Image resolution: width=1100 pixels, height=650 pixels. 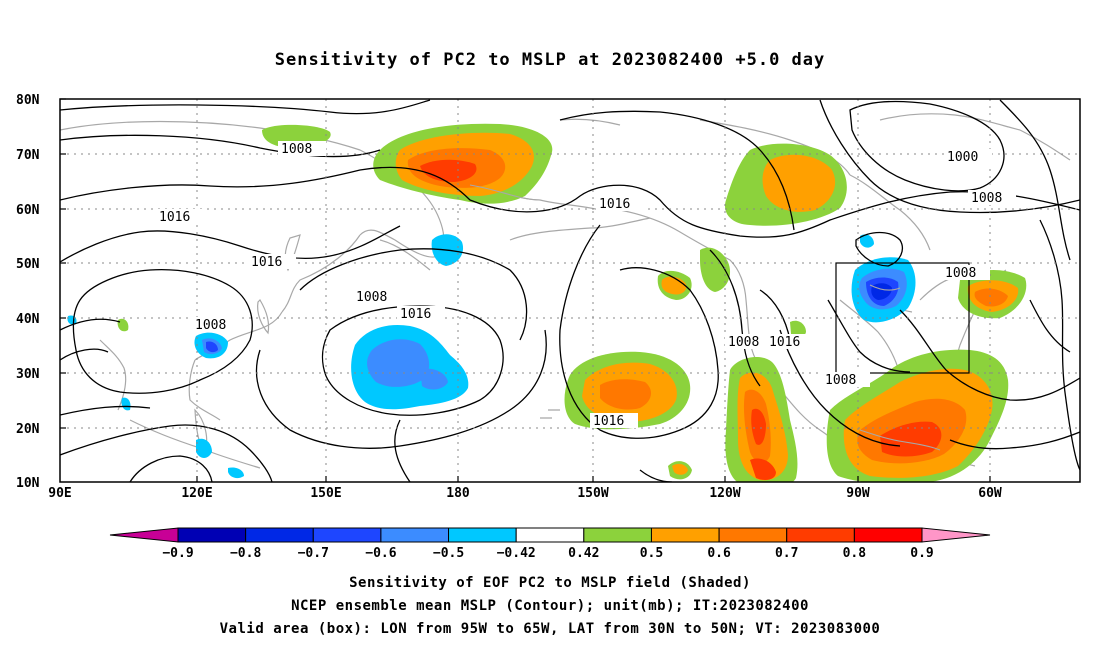 I want to click on colorbar-high-end, so click(x=956, y=535).